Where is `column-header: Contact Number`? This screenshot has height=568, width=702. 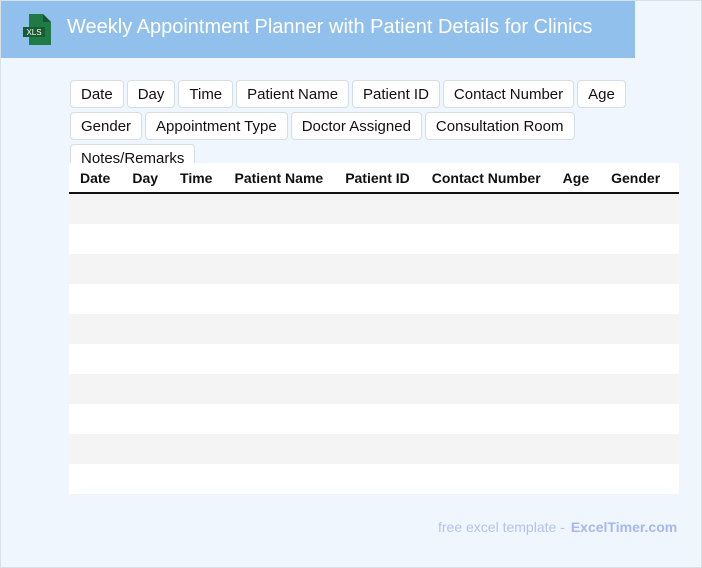 column-header: Contact Number is located at coordinates (486, 177).